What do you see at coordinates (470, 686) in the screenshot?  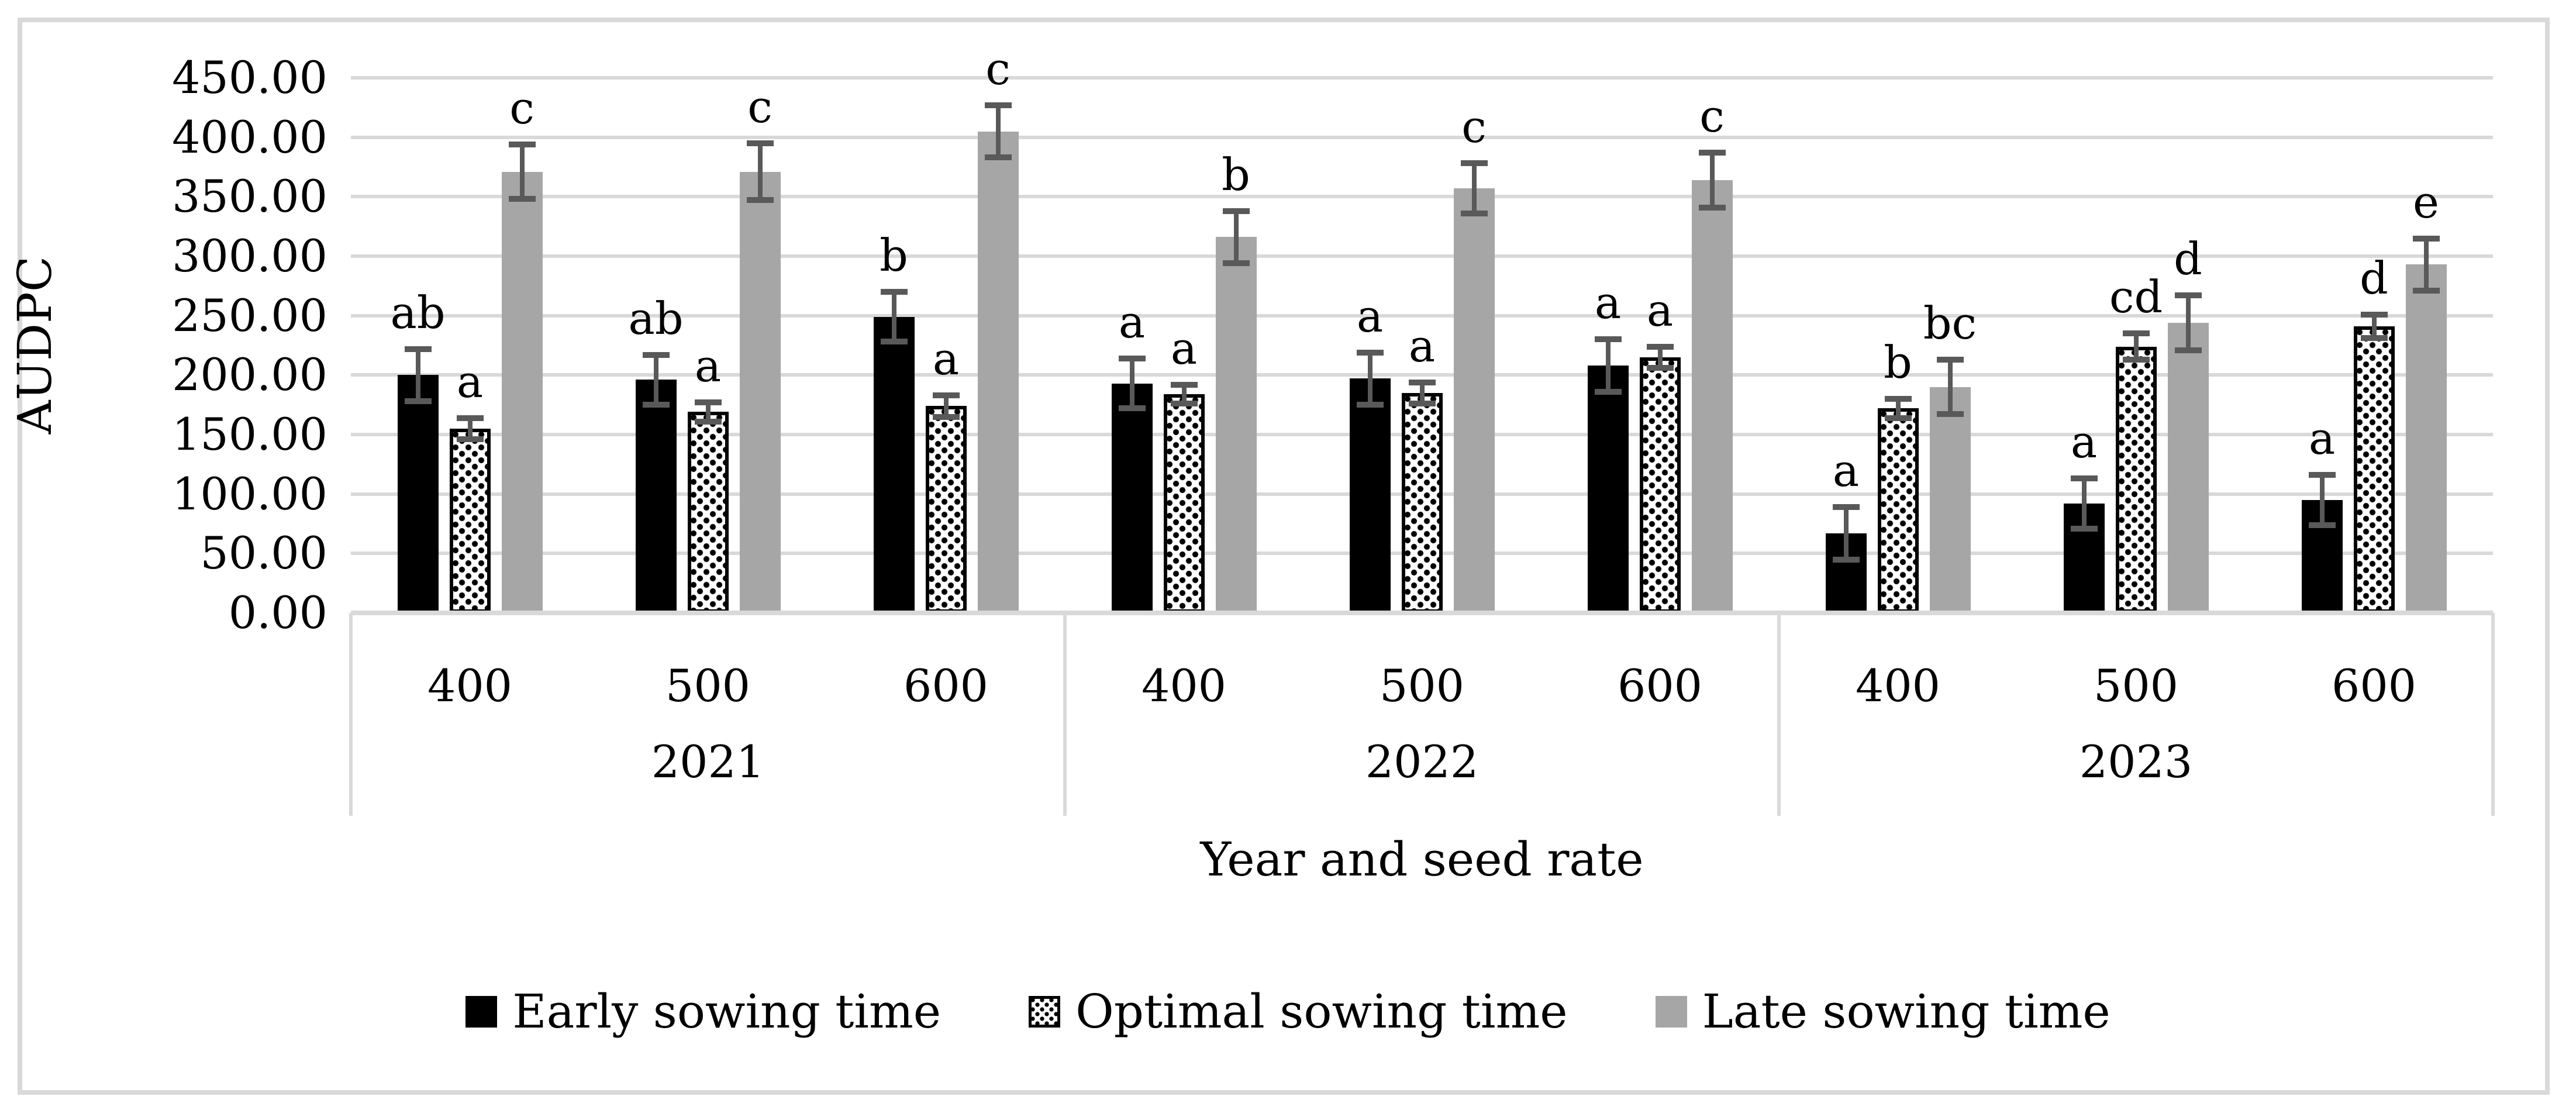 I see `seed-rate-label: 400` at bounding box center [470, 686].